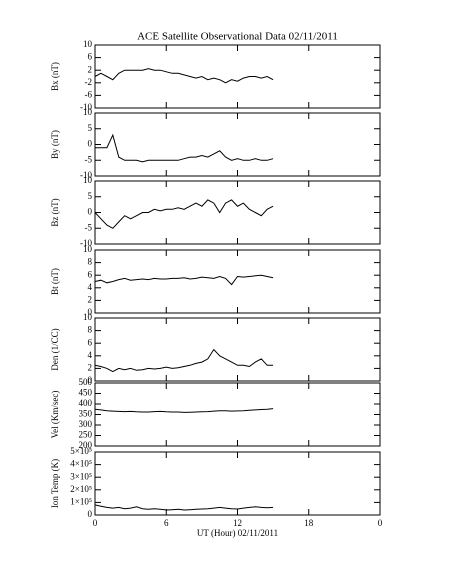 The image size is (453, 566). I want to click on y-tick-label: 2×10⁵, so click(81, 489).